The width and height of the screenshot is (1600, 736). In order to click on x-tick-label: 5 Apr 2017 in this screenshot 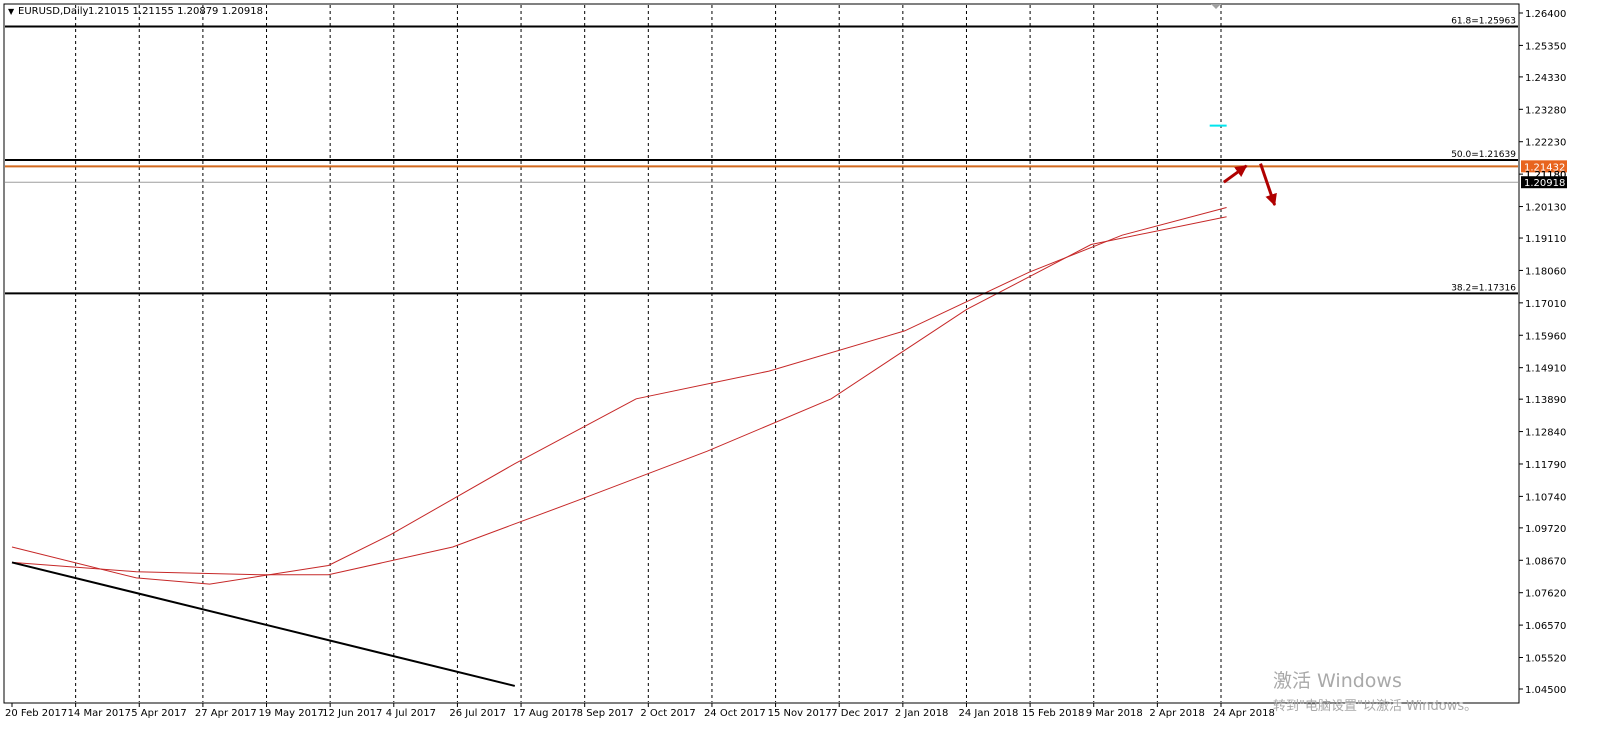, I will do `click(158, 713)`.